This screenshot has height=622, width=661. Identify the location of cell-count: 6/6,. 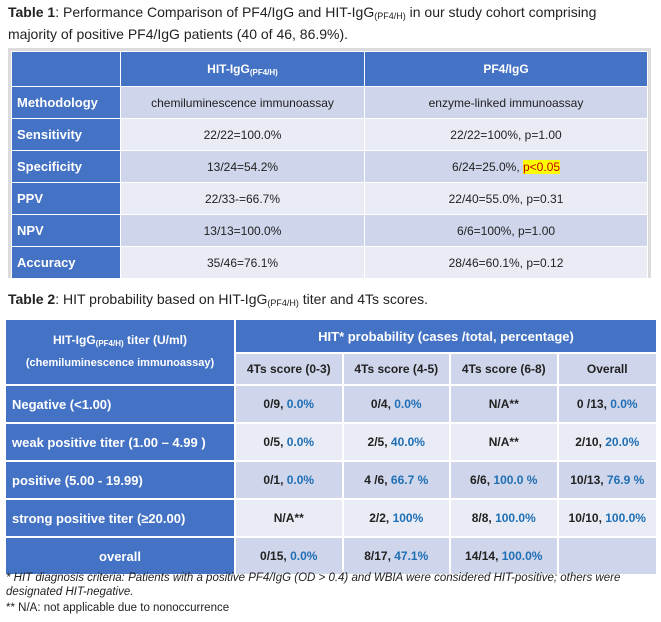
(482, 480).